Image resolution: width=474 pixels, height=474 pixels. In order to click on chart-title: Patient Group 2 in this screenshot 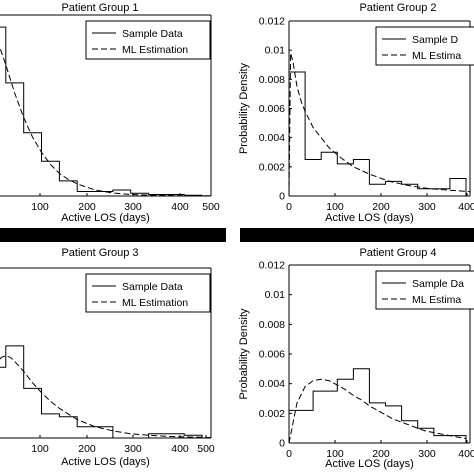, I will do `click(397, 8)`.